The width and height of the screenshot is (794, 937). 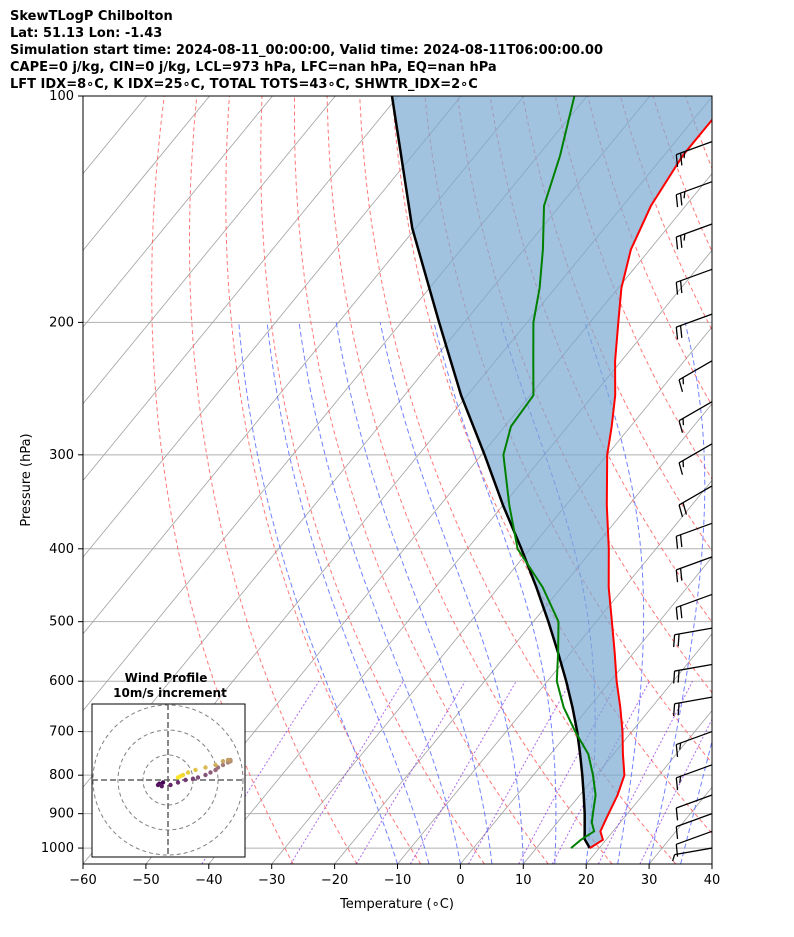 What do you see at coordinates (396, 904) in the screenshot?
I see `x-axis-label: Temperature (∘C)` at bounding box center [396, 904].